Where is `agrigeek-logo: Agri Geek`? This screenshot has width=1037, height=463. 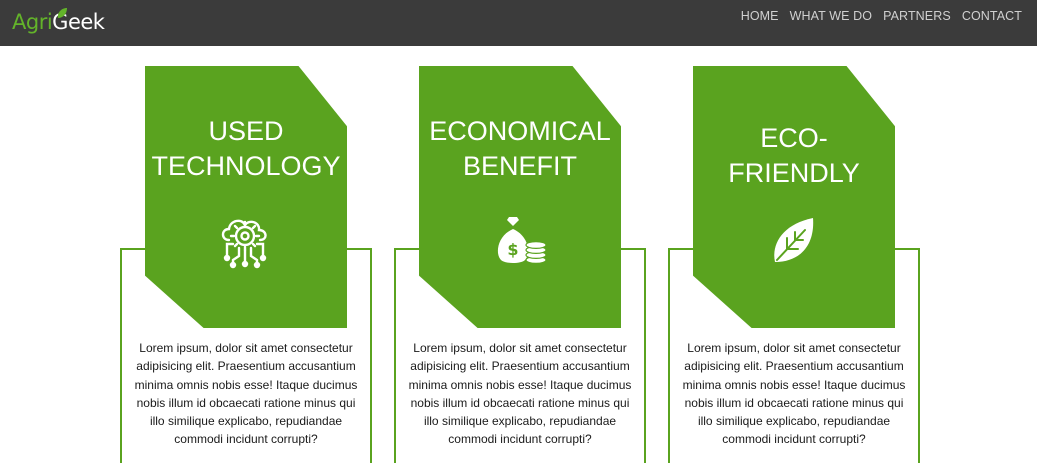 agrigeek-logo: Agri Geek is located at coordinates (58, 22).